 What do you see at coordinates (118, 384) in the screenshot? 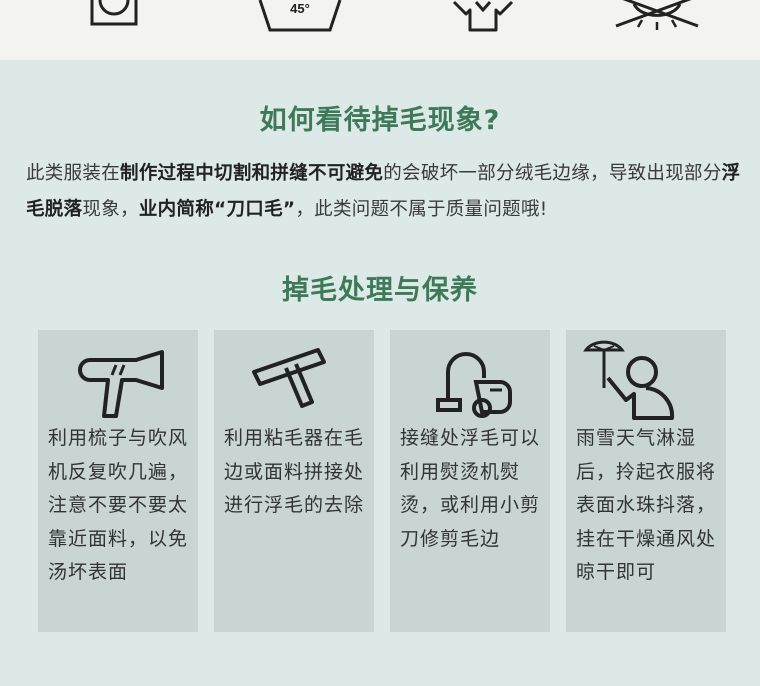
I see `hair-dryer-icon` at bounding box center [118, 384].